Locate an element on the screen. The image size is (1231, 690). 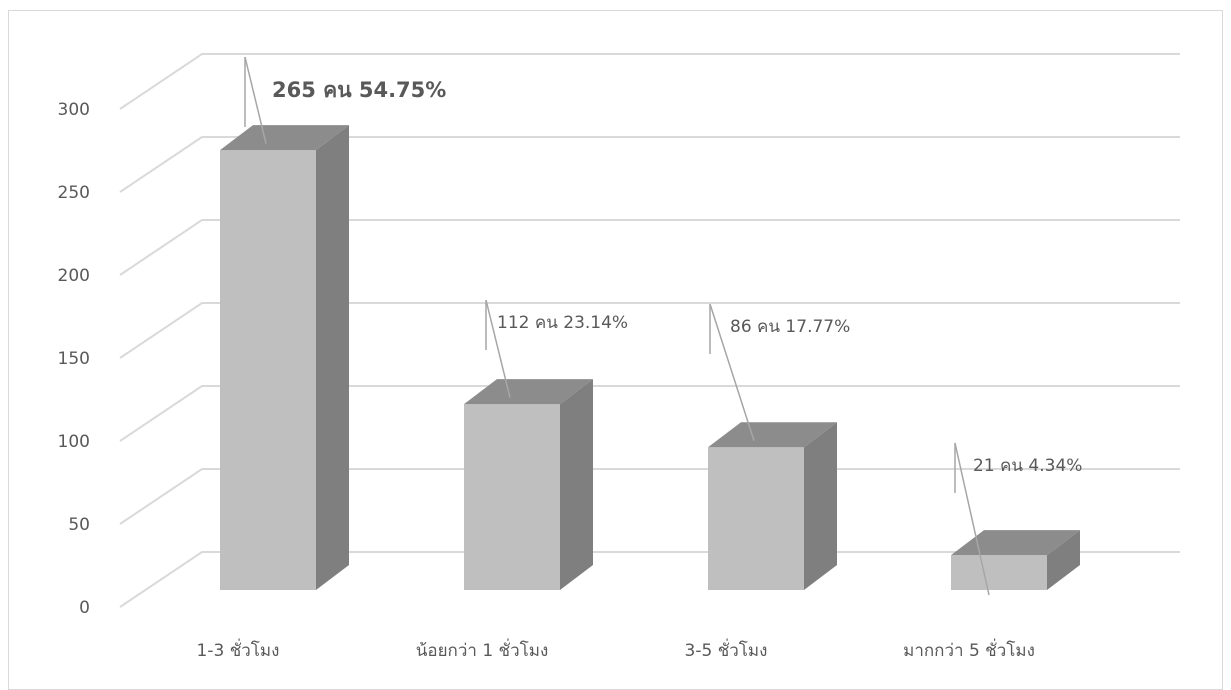
y-tick-label: 100 is located at coordinates (74, 442).